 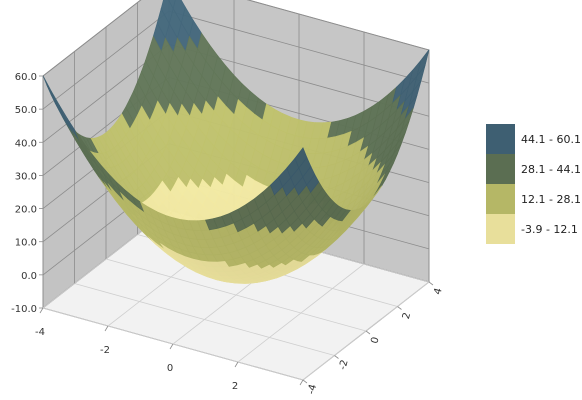 I want to click on z-tick-label: 0.0, so click(x=29, y=276).